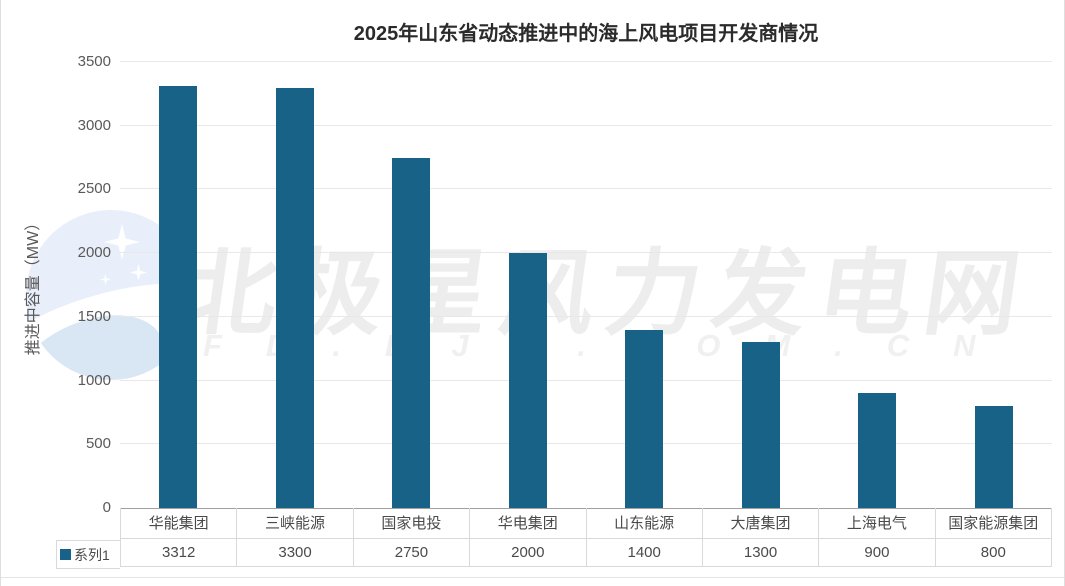 The image size is (1065, 586). Describe the element at coordinates (586, 253) in the screenshot. I see `gridline-2000` at that location.